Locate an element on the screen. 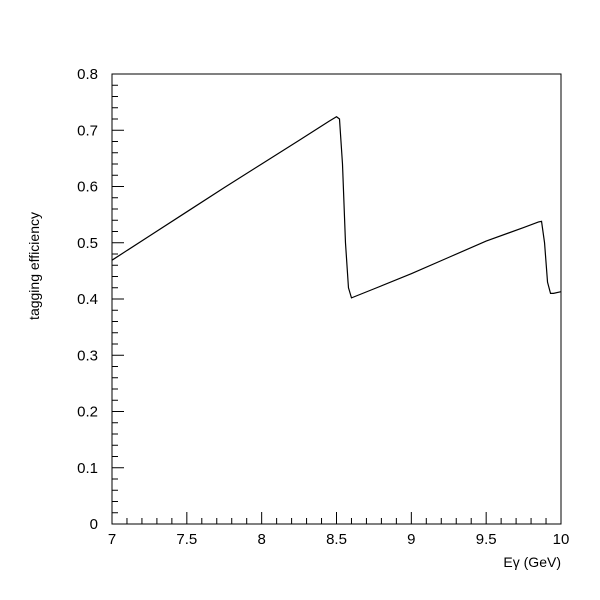 This screenshot has width=600, height=600. y-tick-label: 0.1 is located at coordinates (87, 468).